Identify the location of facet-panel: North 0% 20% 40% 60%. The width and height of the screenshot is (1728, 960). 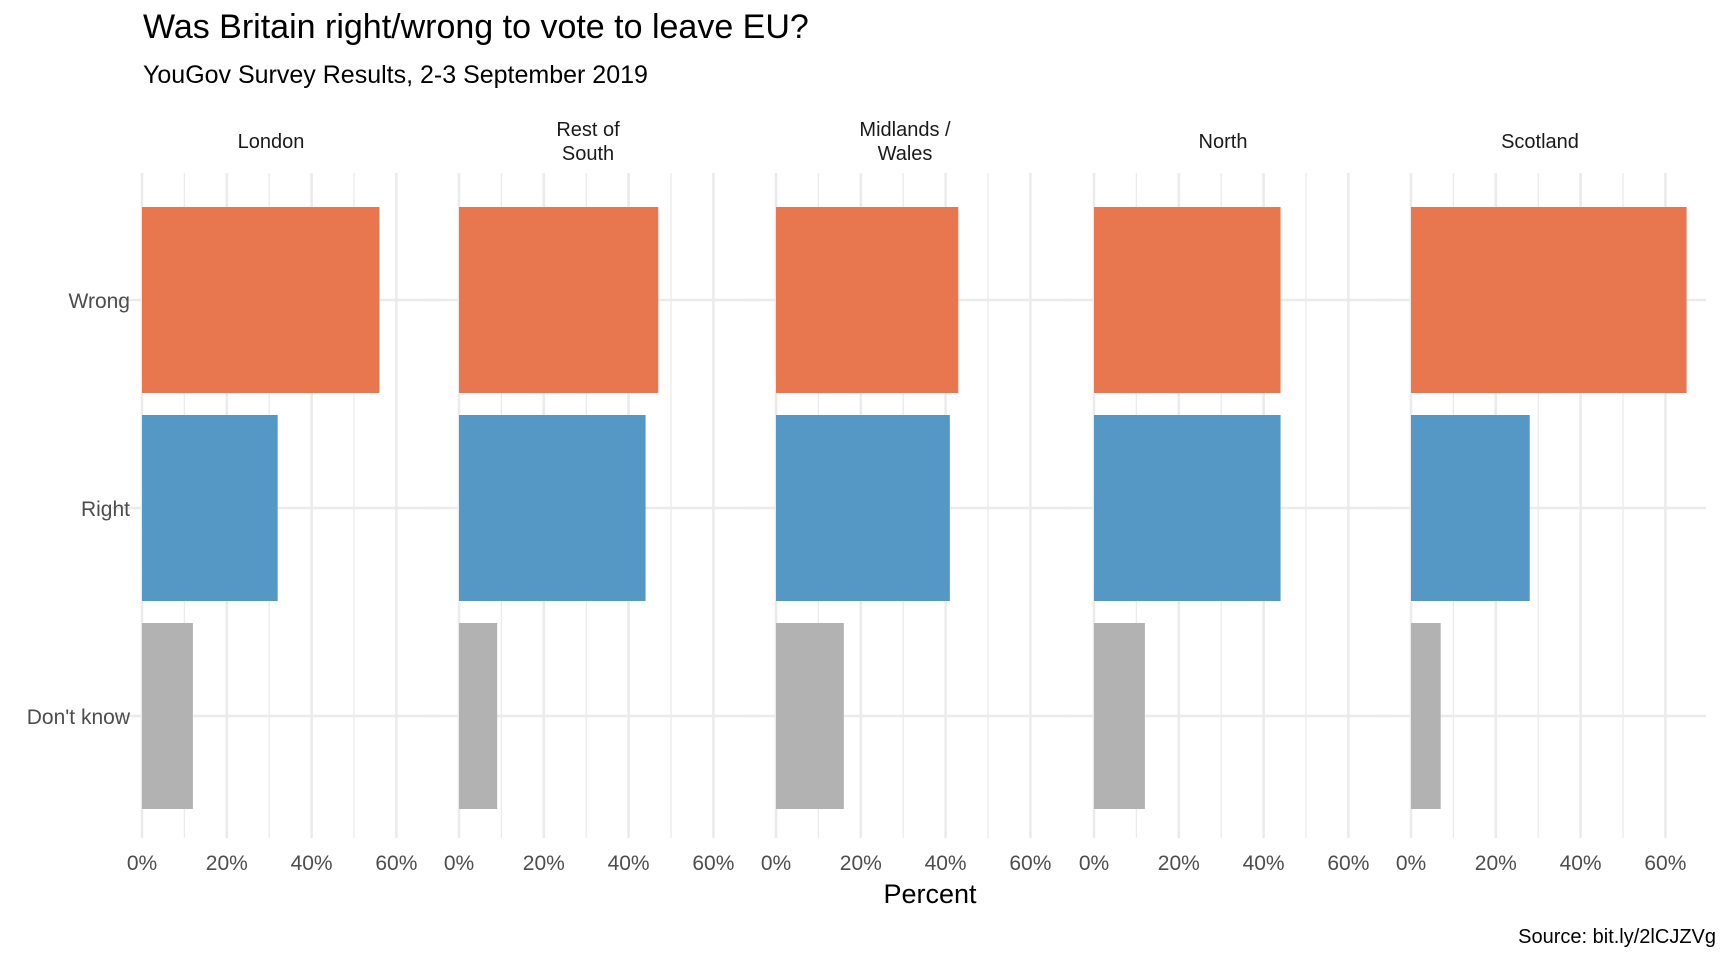
(1226, 503).